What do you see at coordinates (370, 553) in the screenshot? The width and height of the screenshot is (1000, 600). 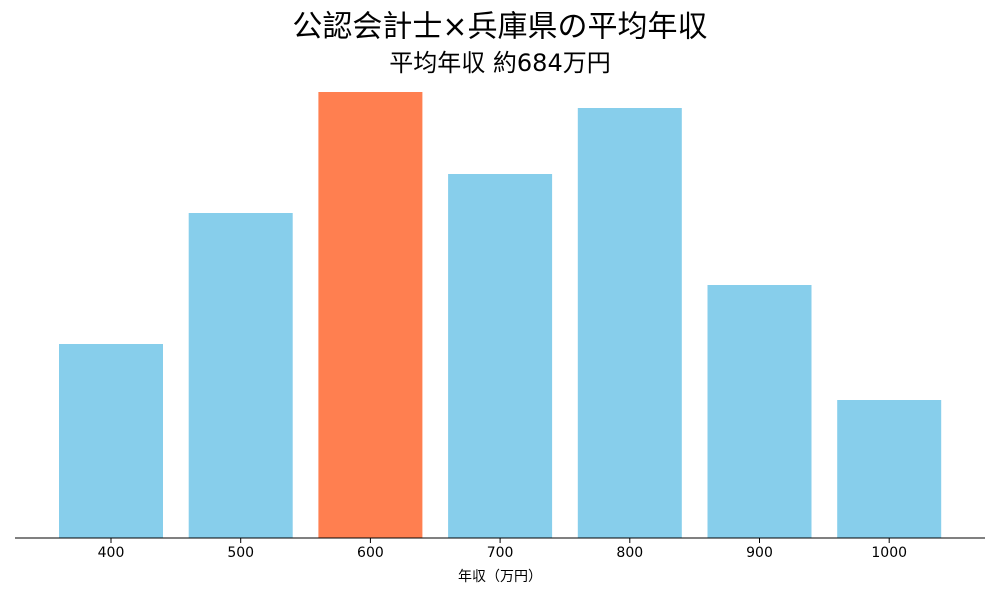 I see `x-tick-label: 600` at bounding box center [370, 553].